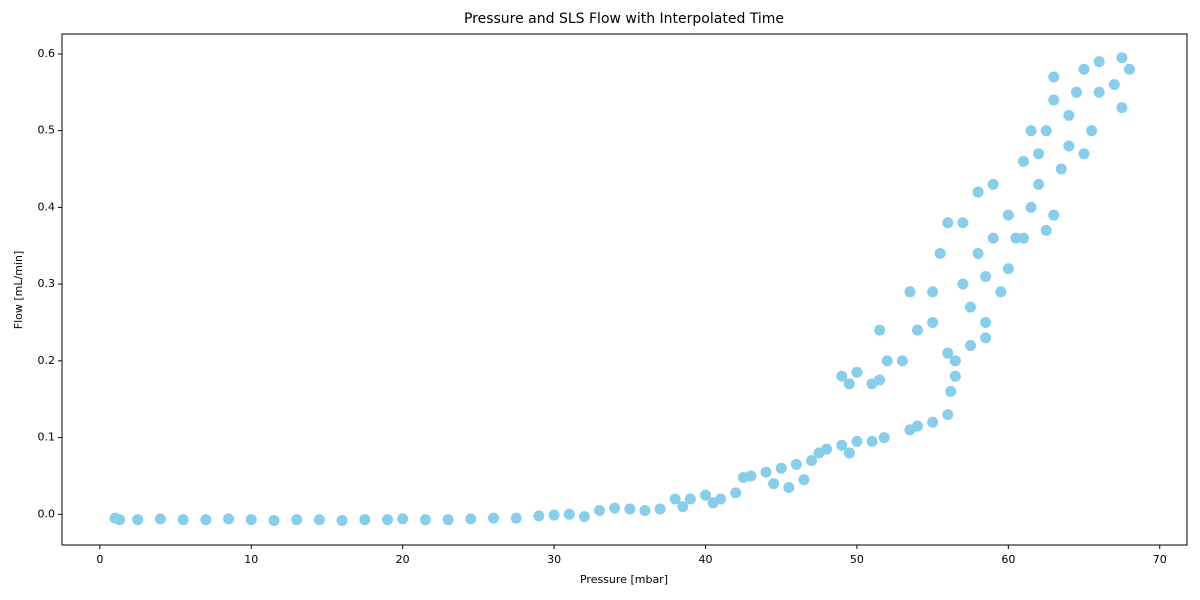 This screenshot has height=600, width=1200. What do you see at coordinates (251, 559) in the screenshot?
I see `x-tick-label: 10` at bounding box center [251, 559].